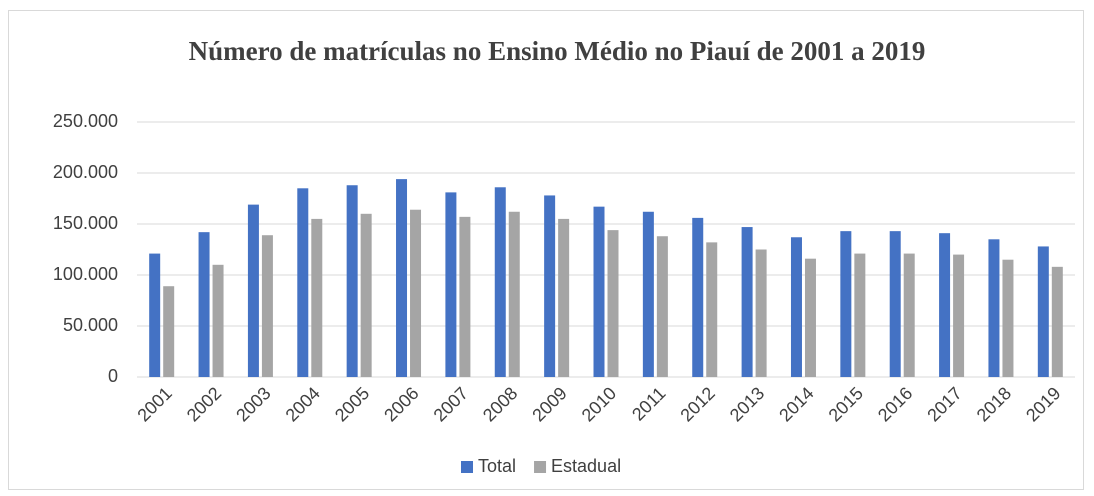  I want to click on y-tick-label: 50.000, so click(90, 325).